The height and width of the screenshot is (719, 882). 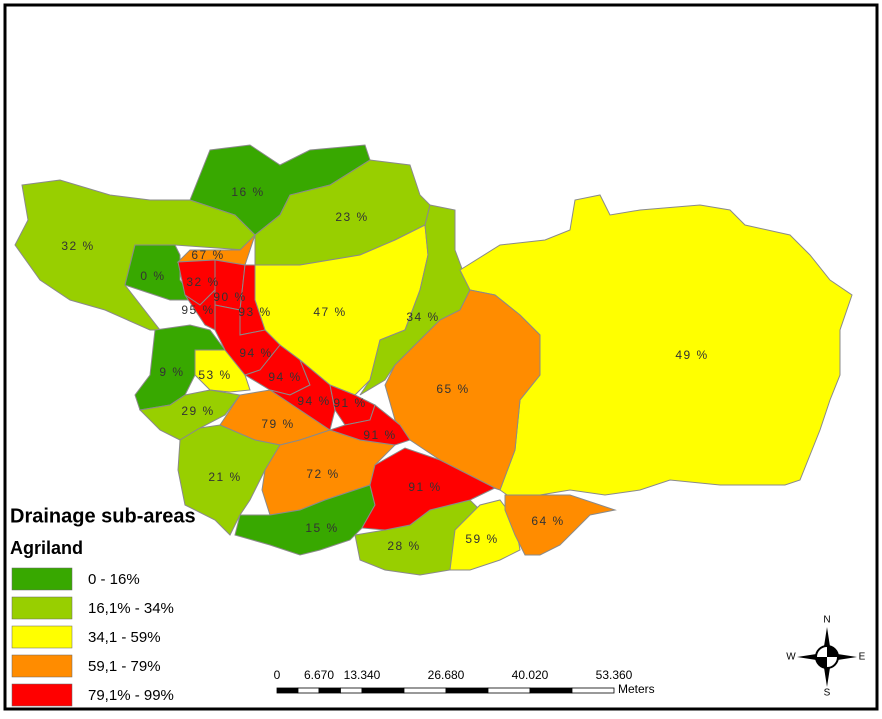 I want to click on sub-area-label: 29 %, so click(x=197, y=411).